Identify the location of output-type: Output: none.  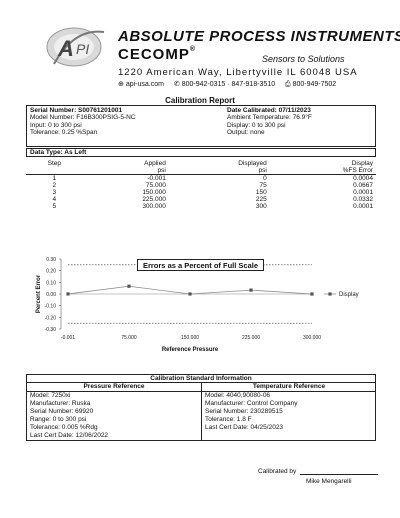
(246, 133).